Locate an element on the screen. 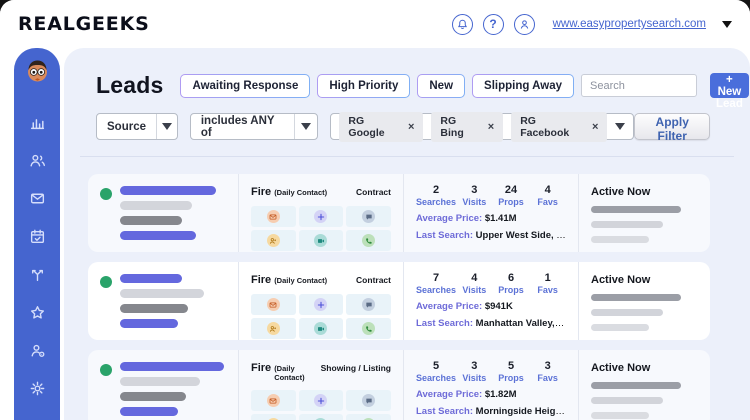 Image resolution: width=750 pixels, height=420 pixels. lead-card: Fire (Daily Contact) Showing / Listing is located at coordinates (399, 385).